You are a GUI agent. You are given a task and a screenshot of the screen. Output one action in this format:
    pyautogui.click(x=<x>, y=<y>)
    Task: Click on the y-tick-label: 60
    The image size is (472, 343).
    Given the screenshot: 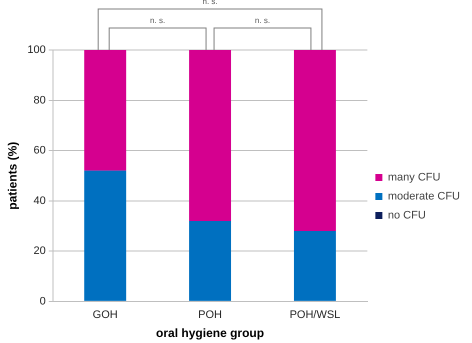 What is the action you would take?
    pyautogui.click(x=40, y=150)
    